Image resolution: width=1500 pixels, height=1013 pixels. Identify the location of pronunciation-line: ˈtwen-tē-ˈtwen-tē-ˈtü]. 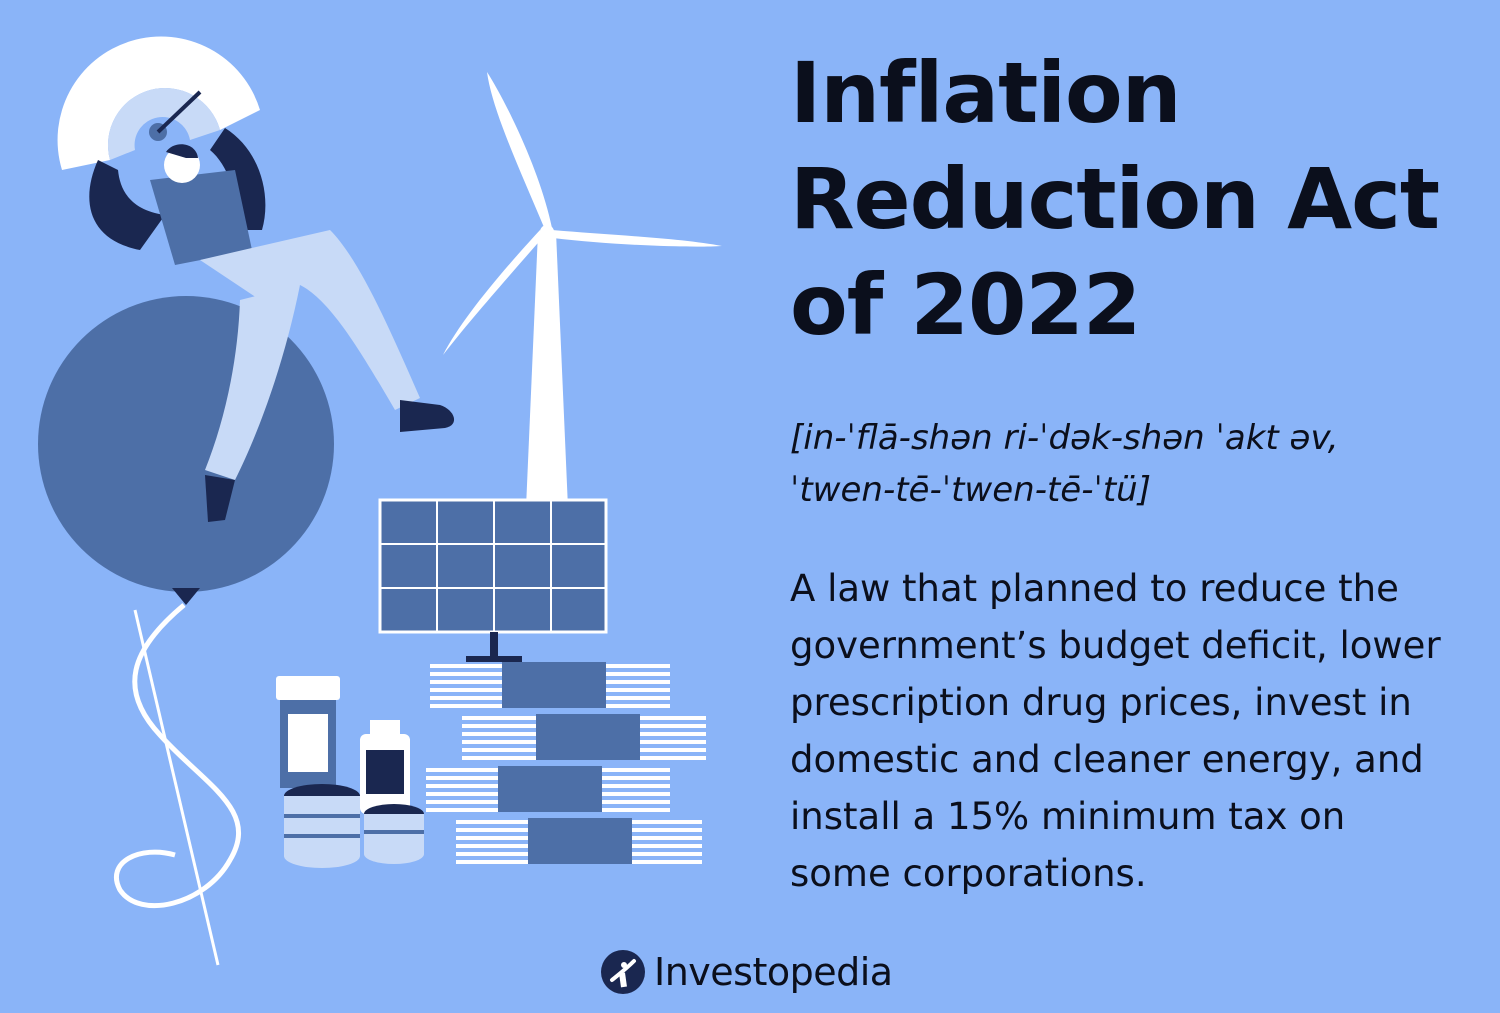
(970, 490).